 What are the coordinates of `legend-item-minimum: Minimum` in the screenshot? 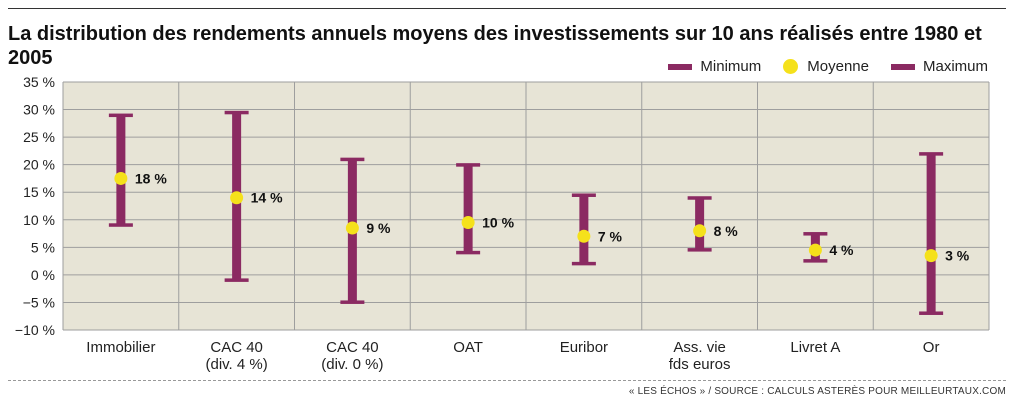 It's located at (714, 66).